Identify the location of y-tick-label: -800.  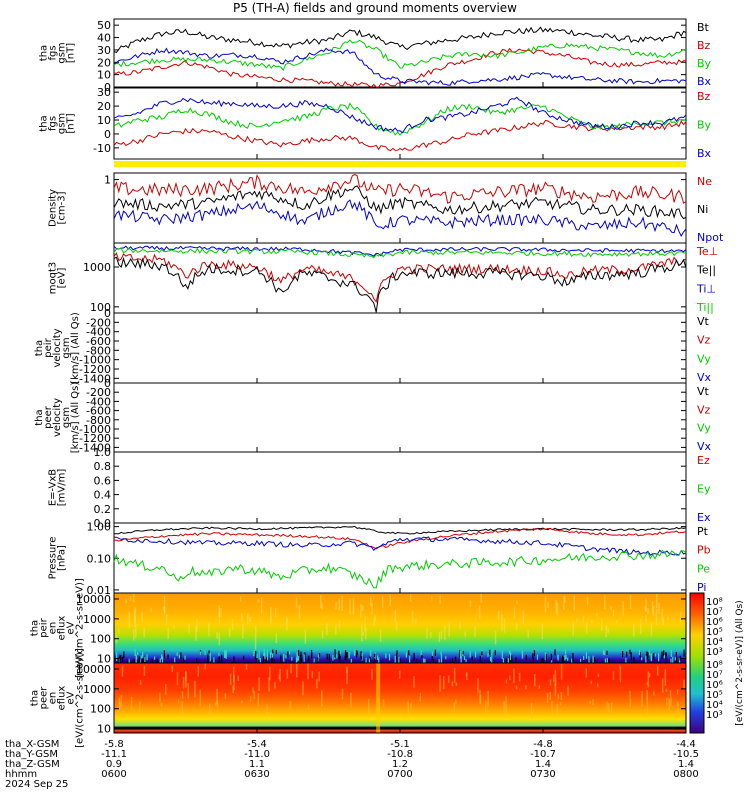
(98, 350).